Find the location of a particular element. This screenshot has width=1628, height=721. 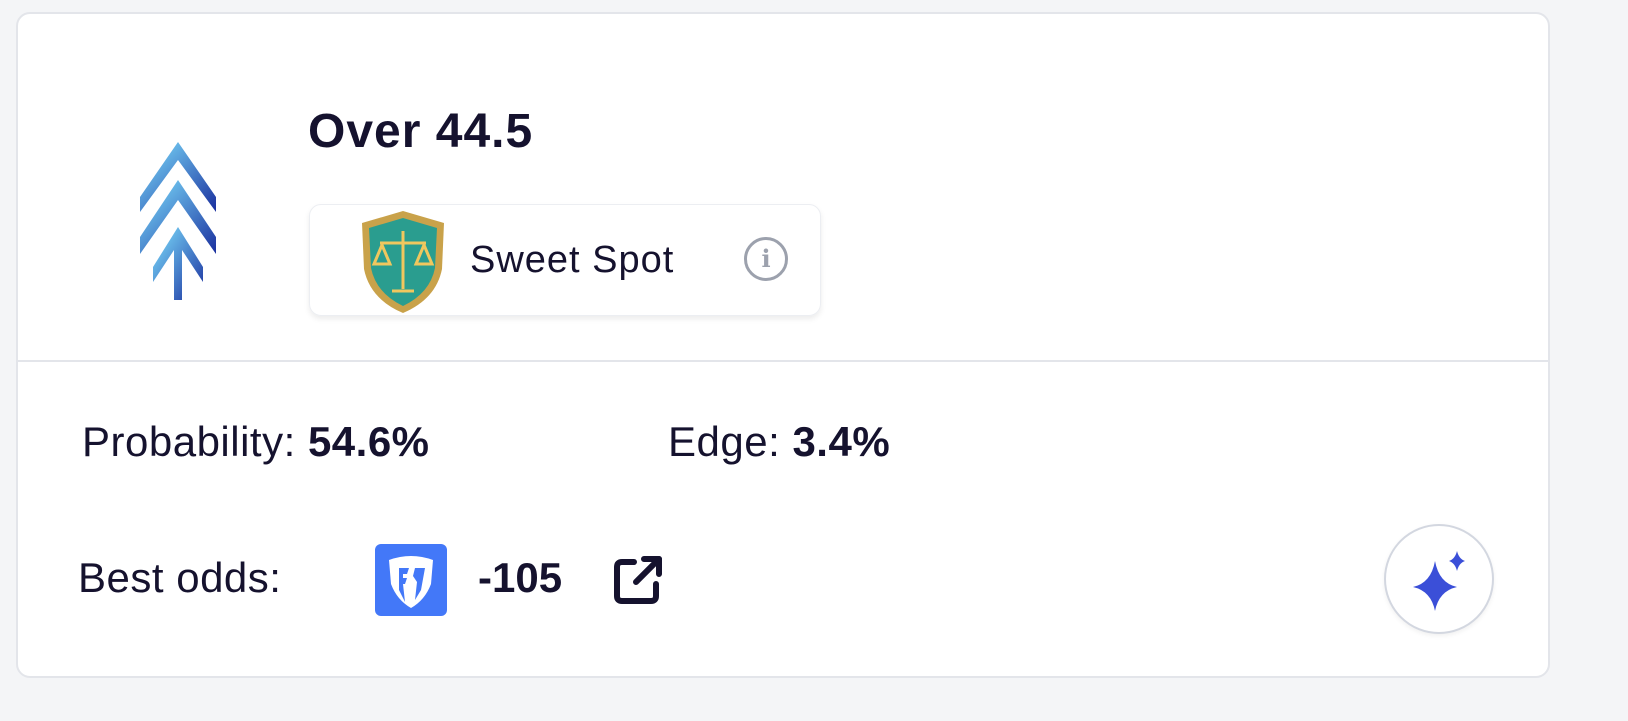

triple-chevron-up-icon is located at coordinates (178, 221).